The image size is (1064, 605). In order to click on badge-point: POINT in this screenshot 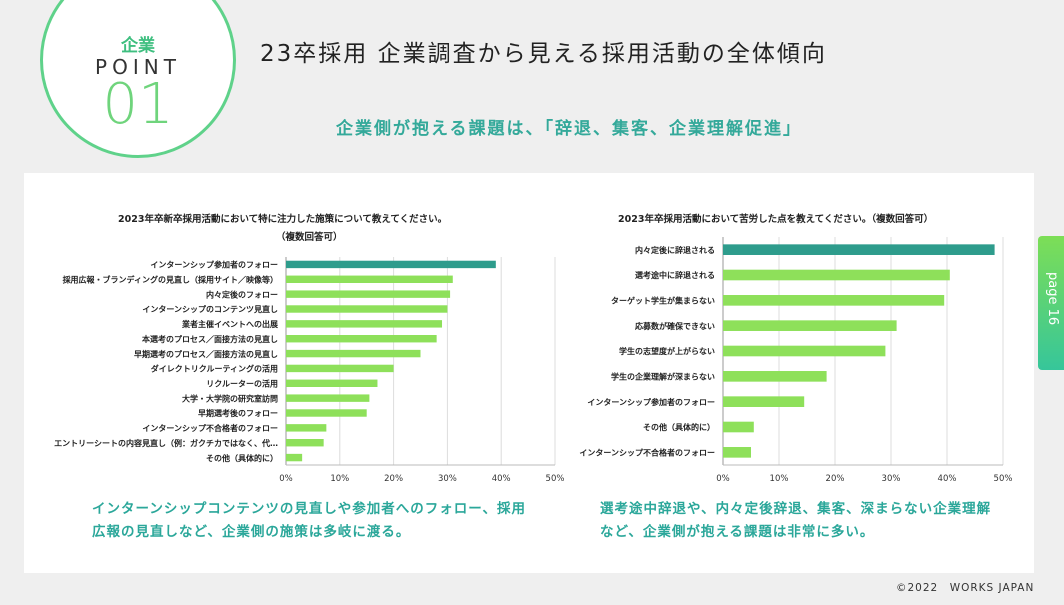, I will do `click(138, 67)`.